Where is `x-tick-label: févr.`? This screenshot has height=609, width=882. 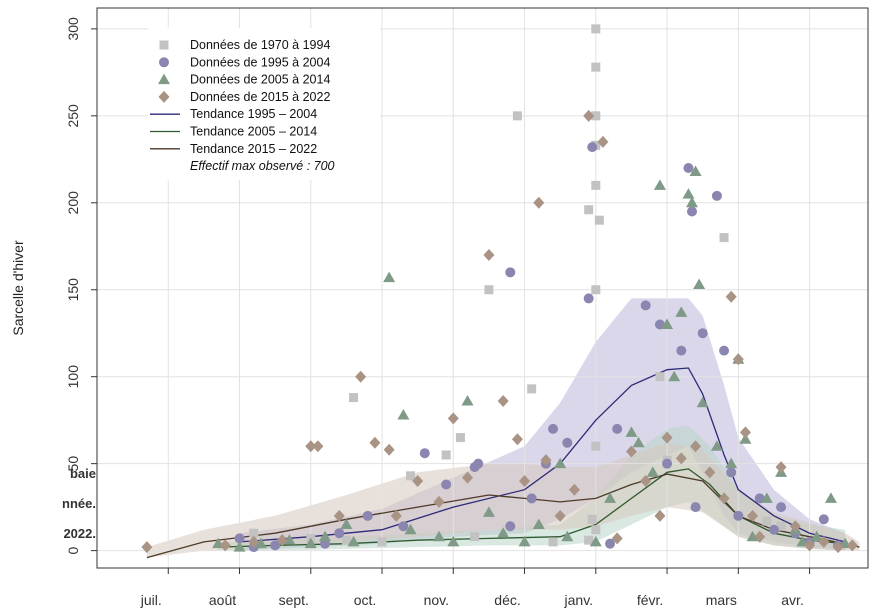
x-tick-label: févr. is located at coordinates (650, 600).